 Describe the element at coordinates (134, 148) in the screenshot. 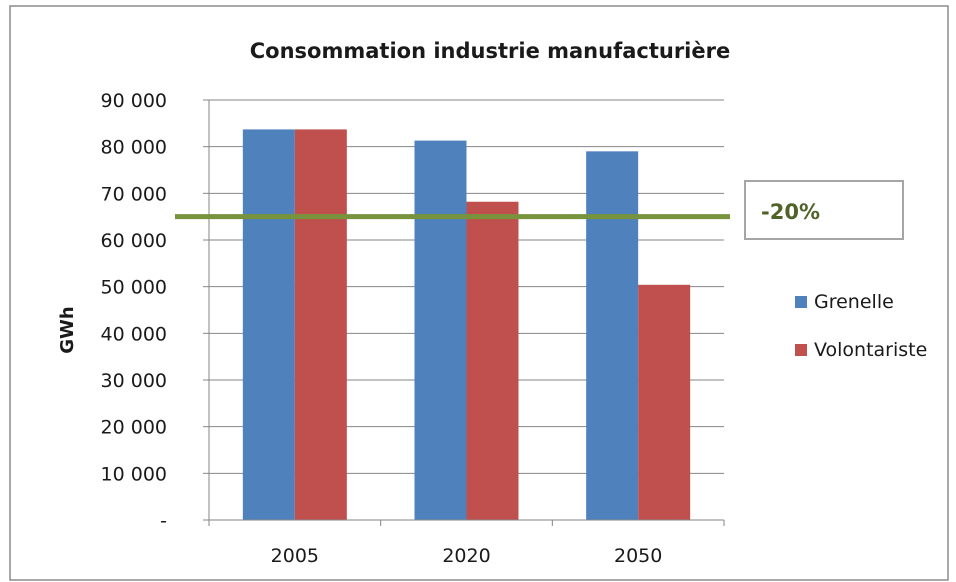

I see `y-tick-label: 80 000` at that location.